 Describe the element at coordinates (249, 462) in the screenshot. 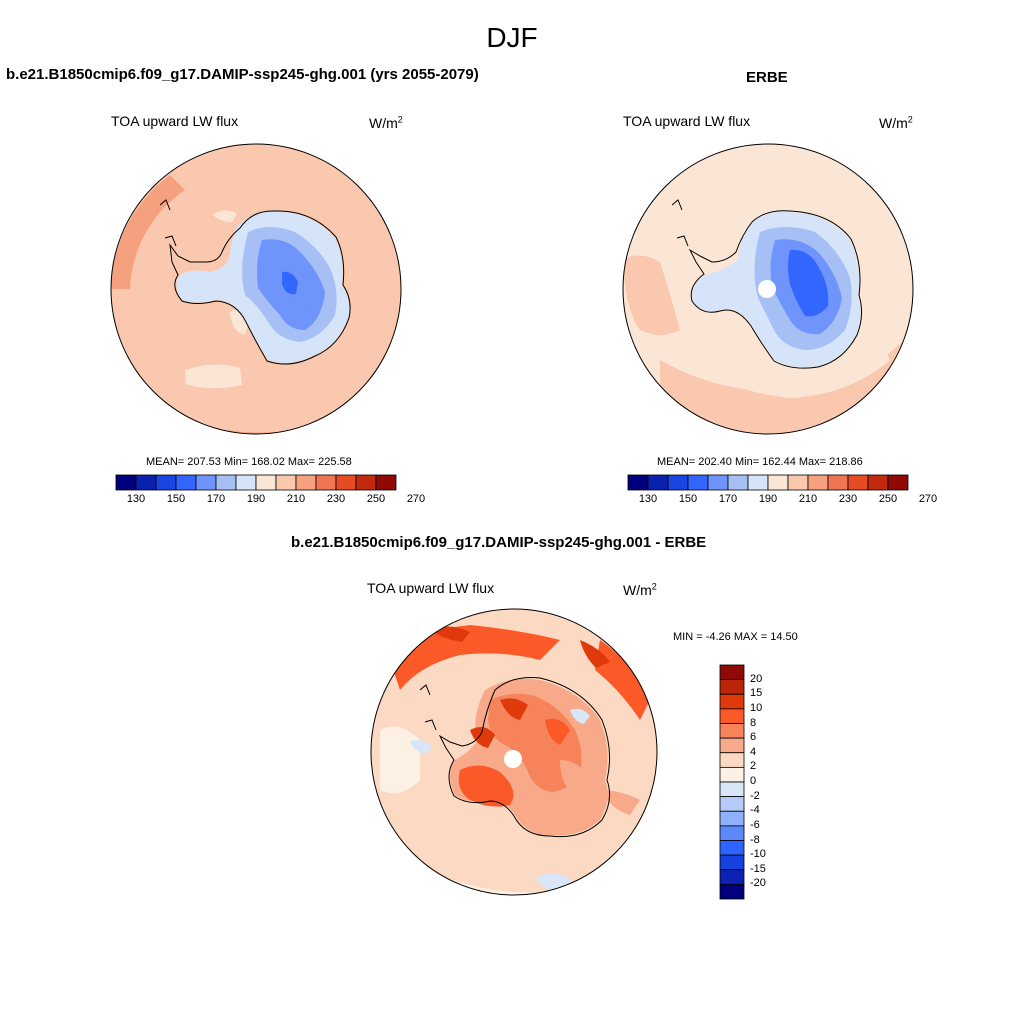

I see `panel-1-stats: MEAN= 207.53 Min= 168.02 Max= 225.58` at that location.